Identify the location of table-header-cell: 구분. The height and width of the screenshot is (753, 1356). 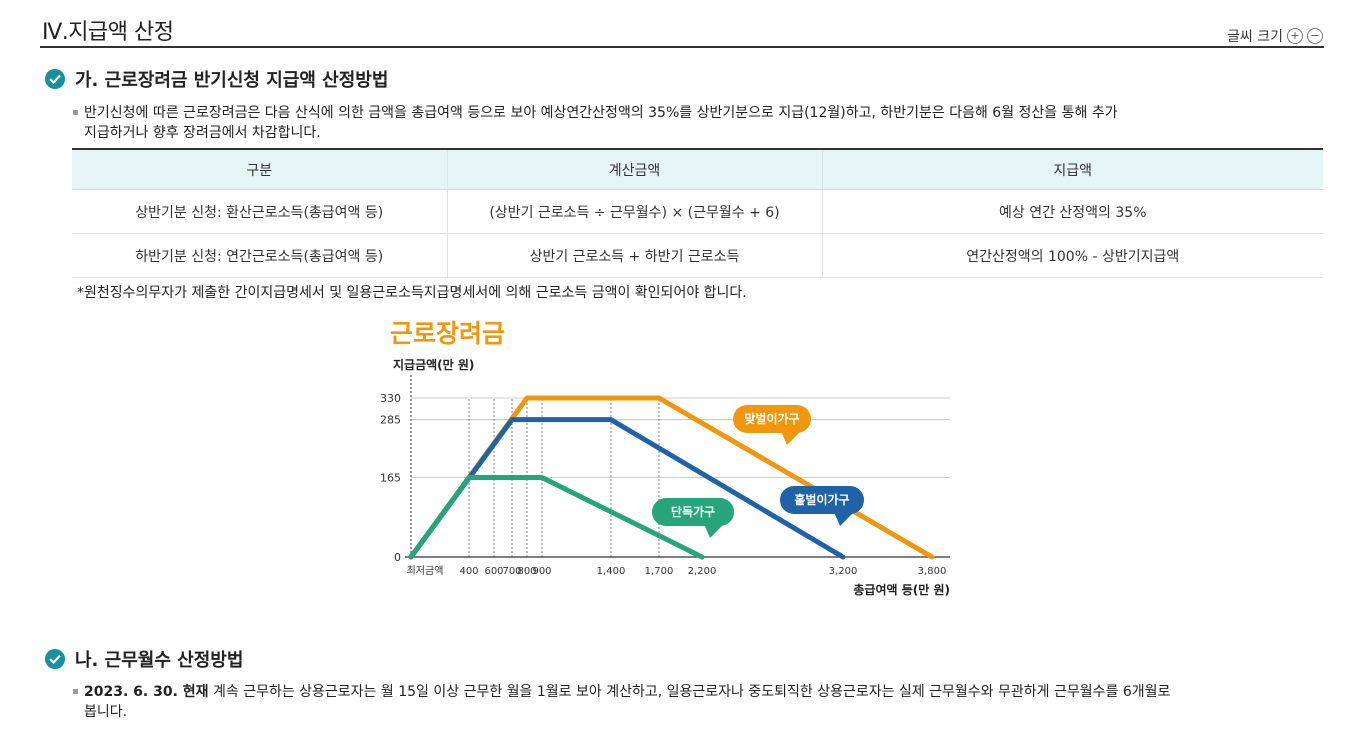
(259, 169).